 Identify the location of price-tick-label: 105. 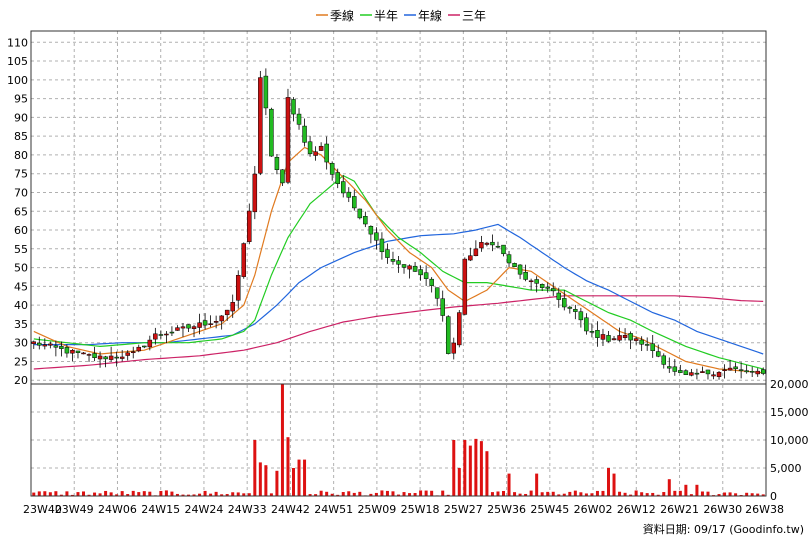
(17, 61).